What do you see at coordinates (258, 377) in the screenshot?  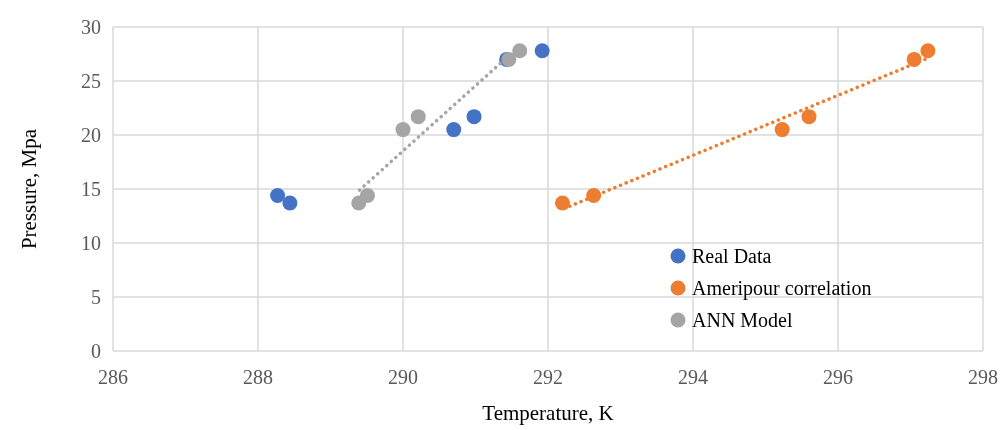 I see `x-tick-label: 288` at bounding box center [258, 377].